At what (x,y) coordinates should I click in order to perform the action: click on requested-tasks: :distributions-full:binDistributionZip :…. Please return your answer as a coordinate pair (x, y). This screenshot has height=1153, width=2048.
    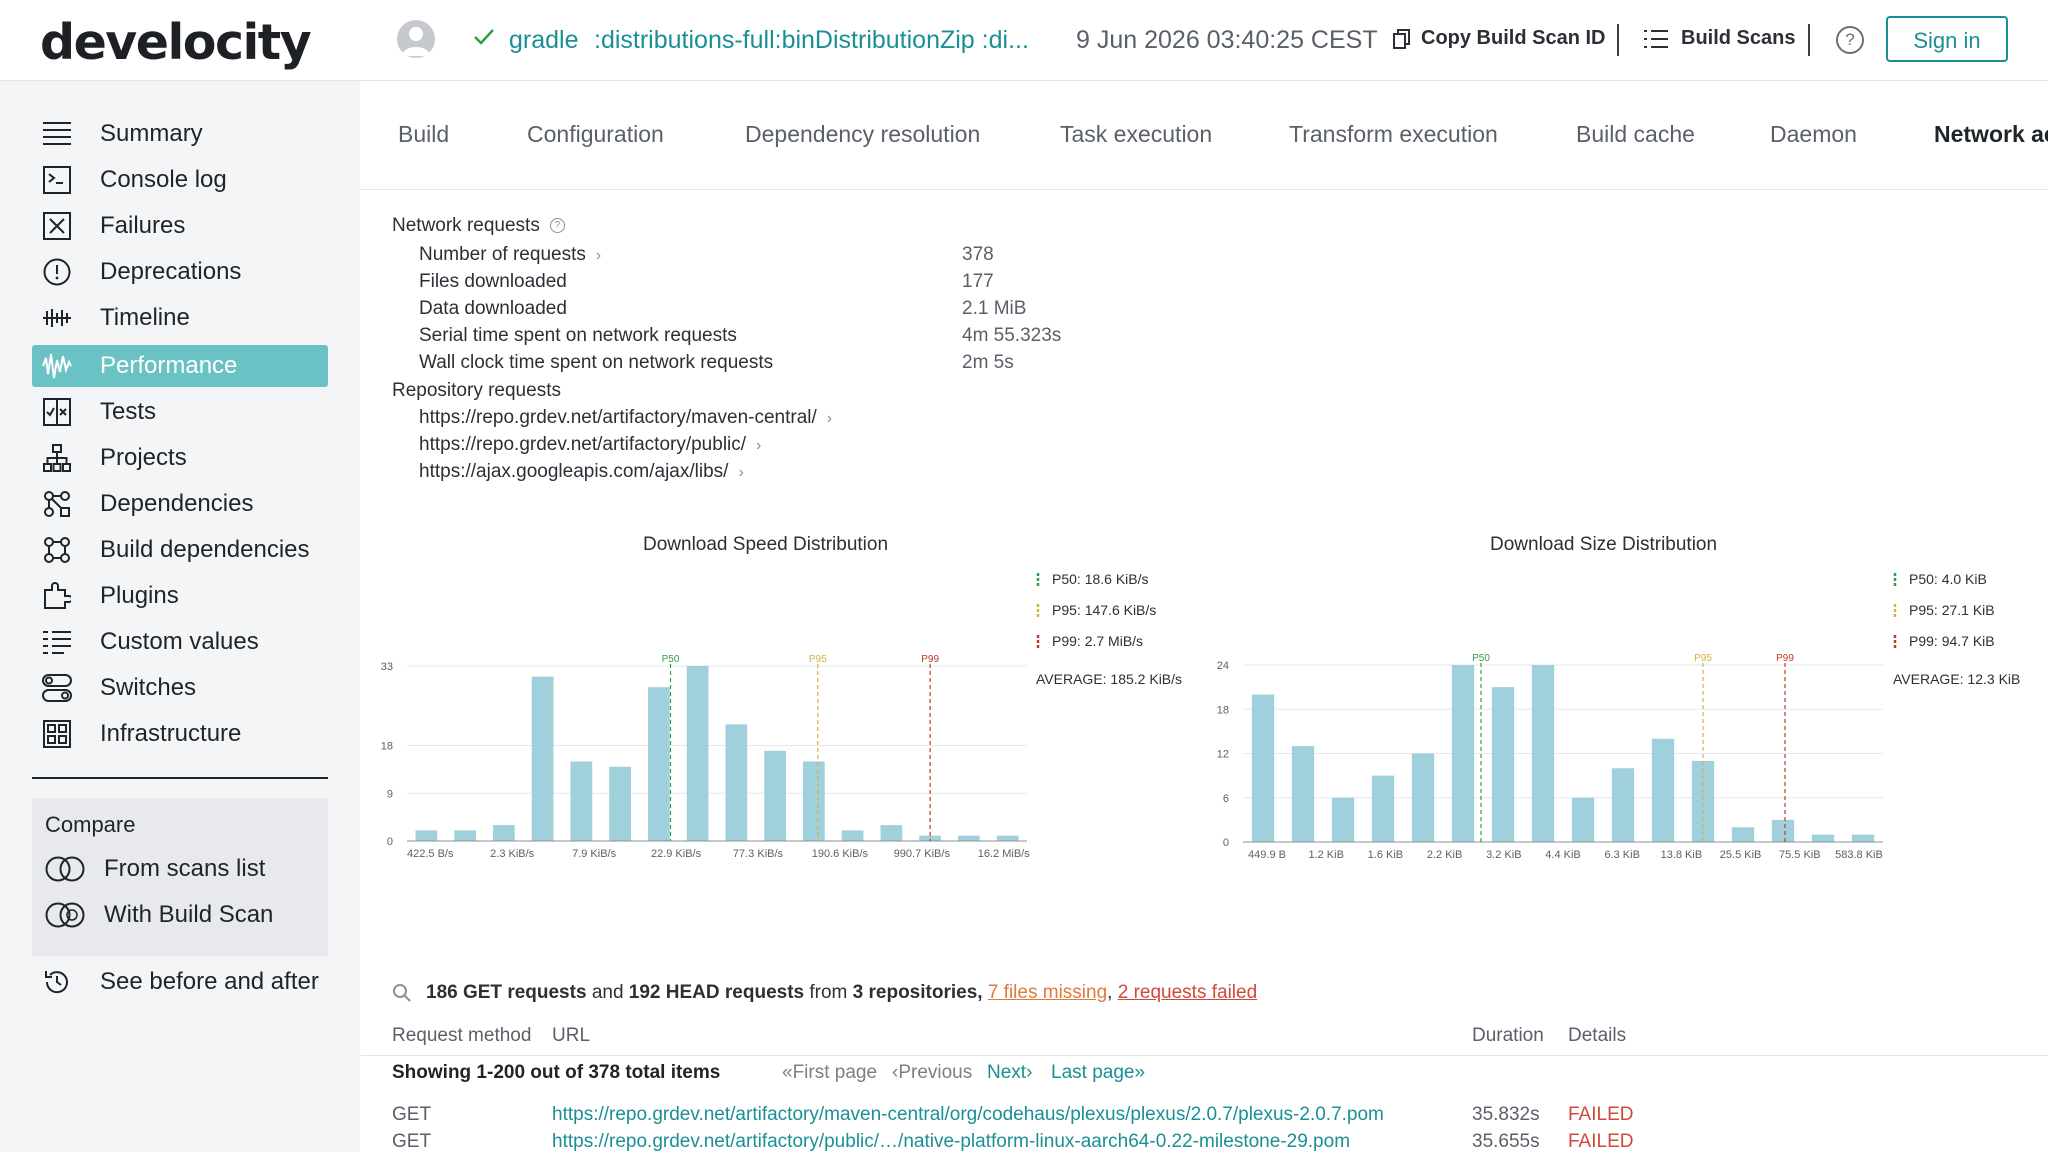
    Looking at the image, I should click on (811, 40).